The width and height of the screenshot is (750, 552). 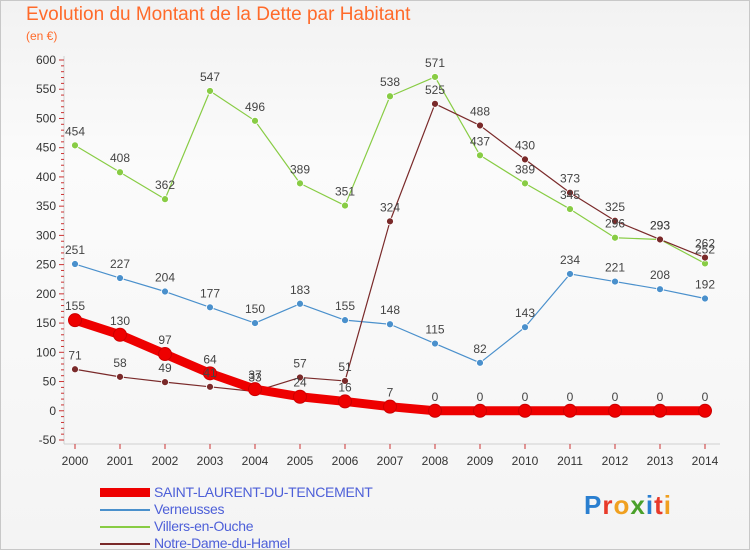 What do you see at coordinates (615, 207) in the screenshot?
I see `data-label-s3: 325` at bounding box center [615, 207].